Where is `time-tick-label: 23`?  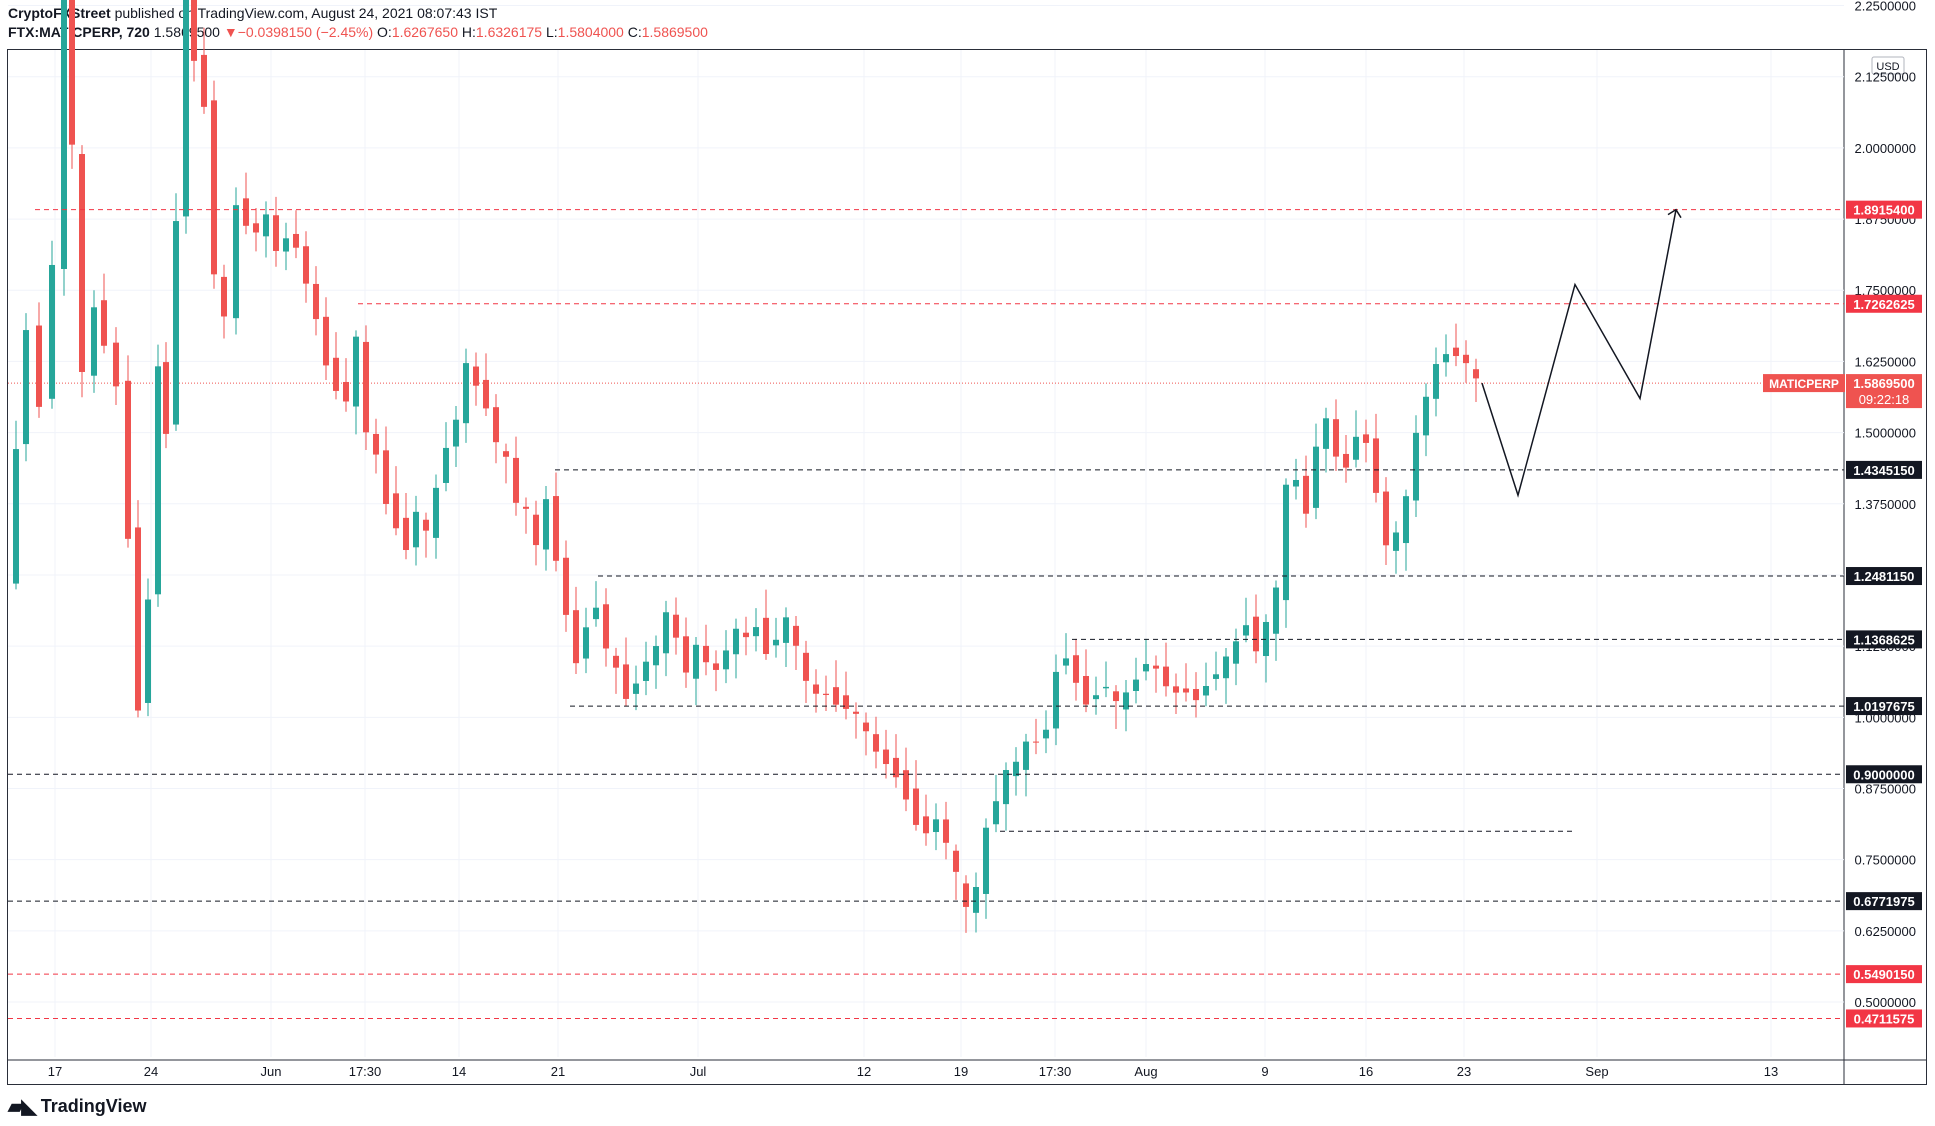 time-tick-label: 23 is located at coordinates (1464, 1071).